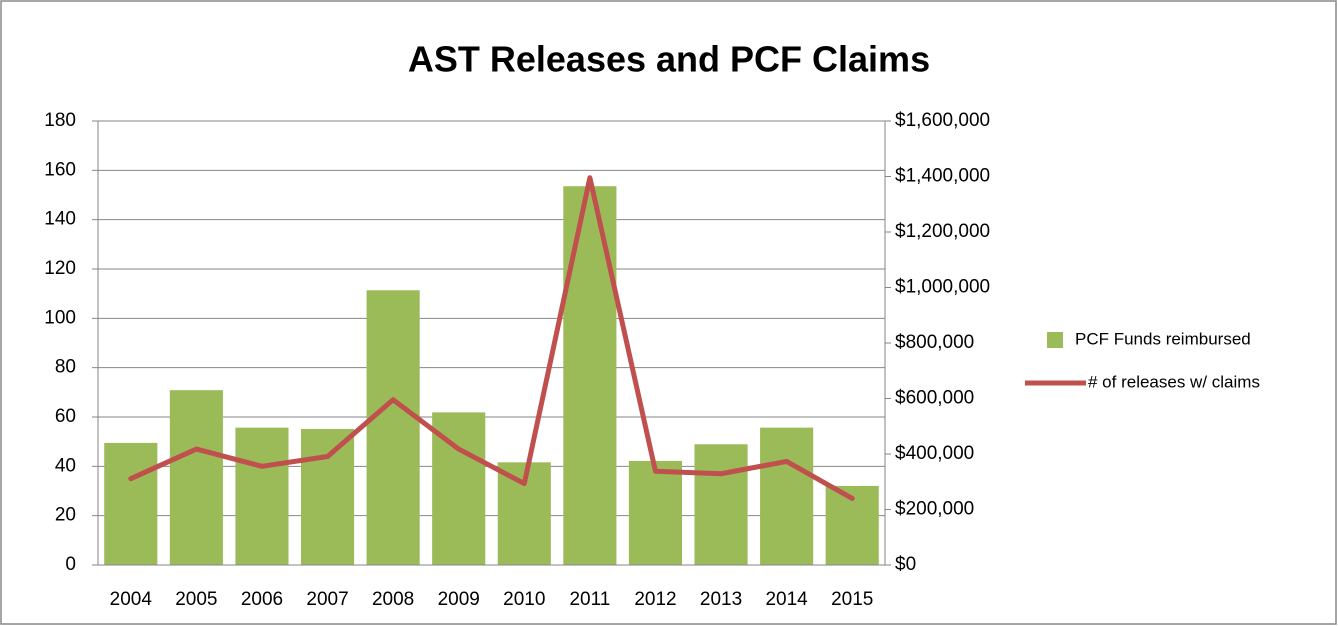 This screenshot has height=626, width=1338. I want to click on x-tick-label: 2014, so click(786, 599).